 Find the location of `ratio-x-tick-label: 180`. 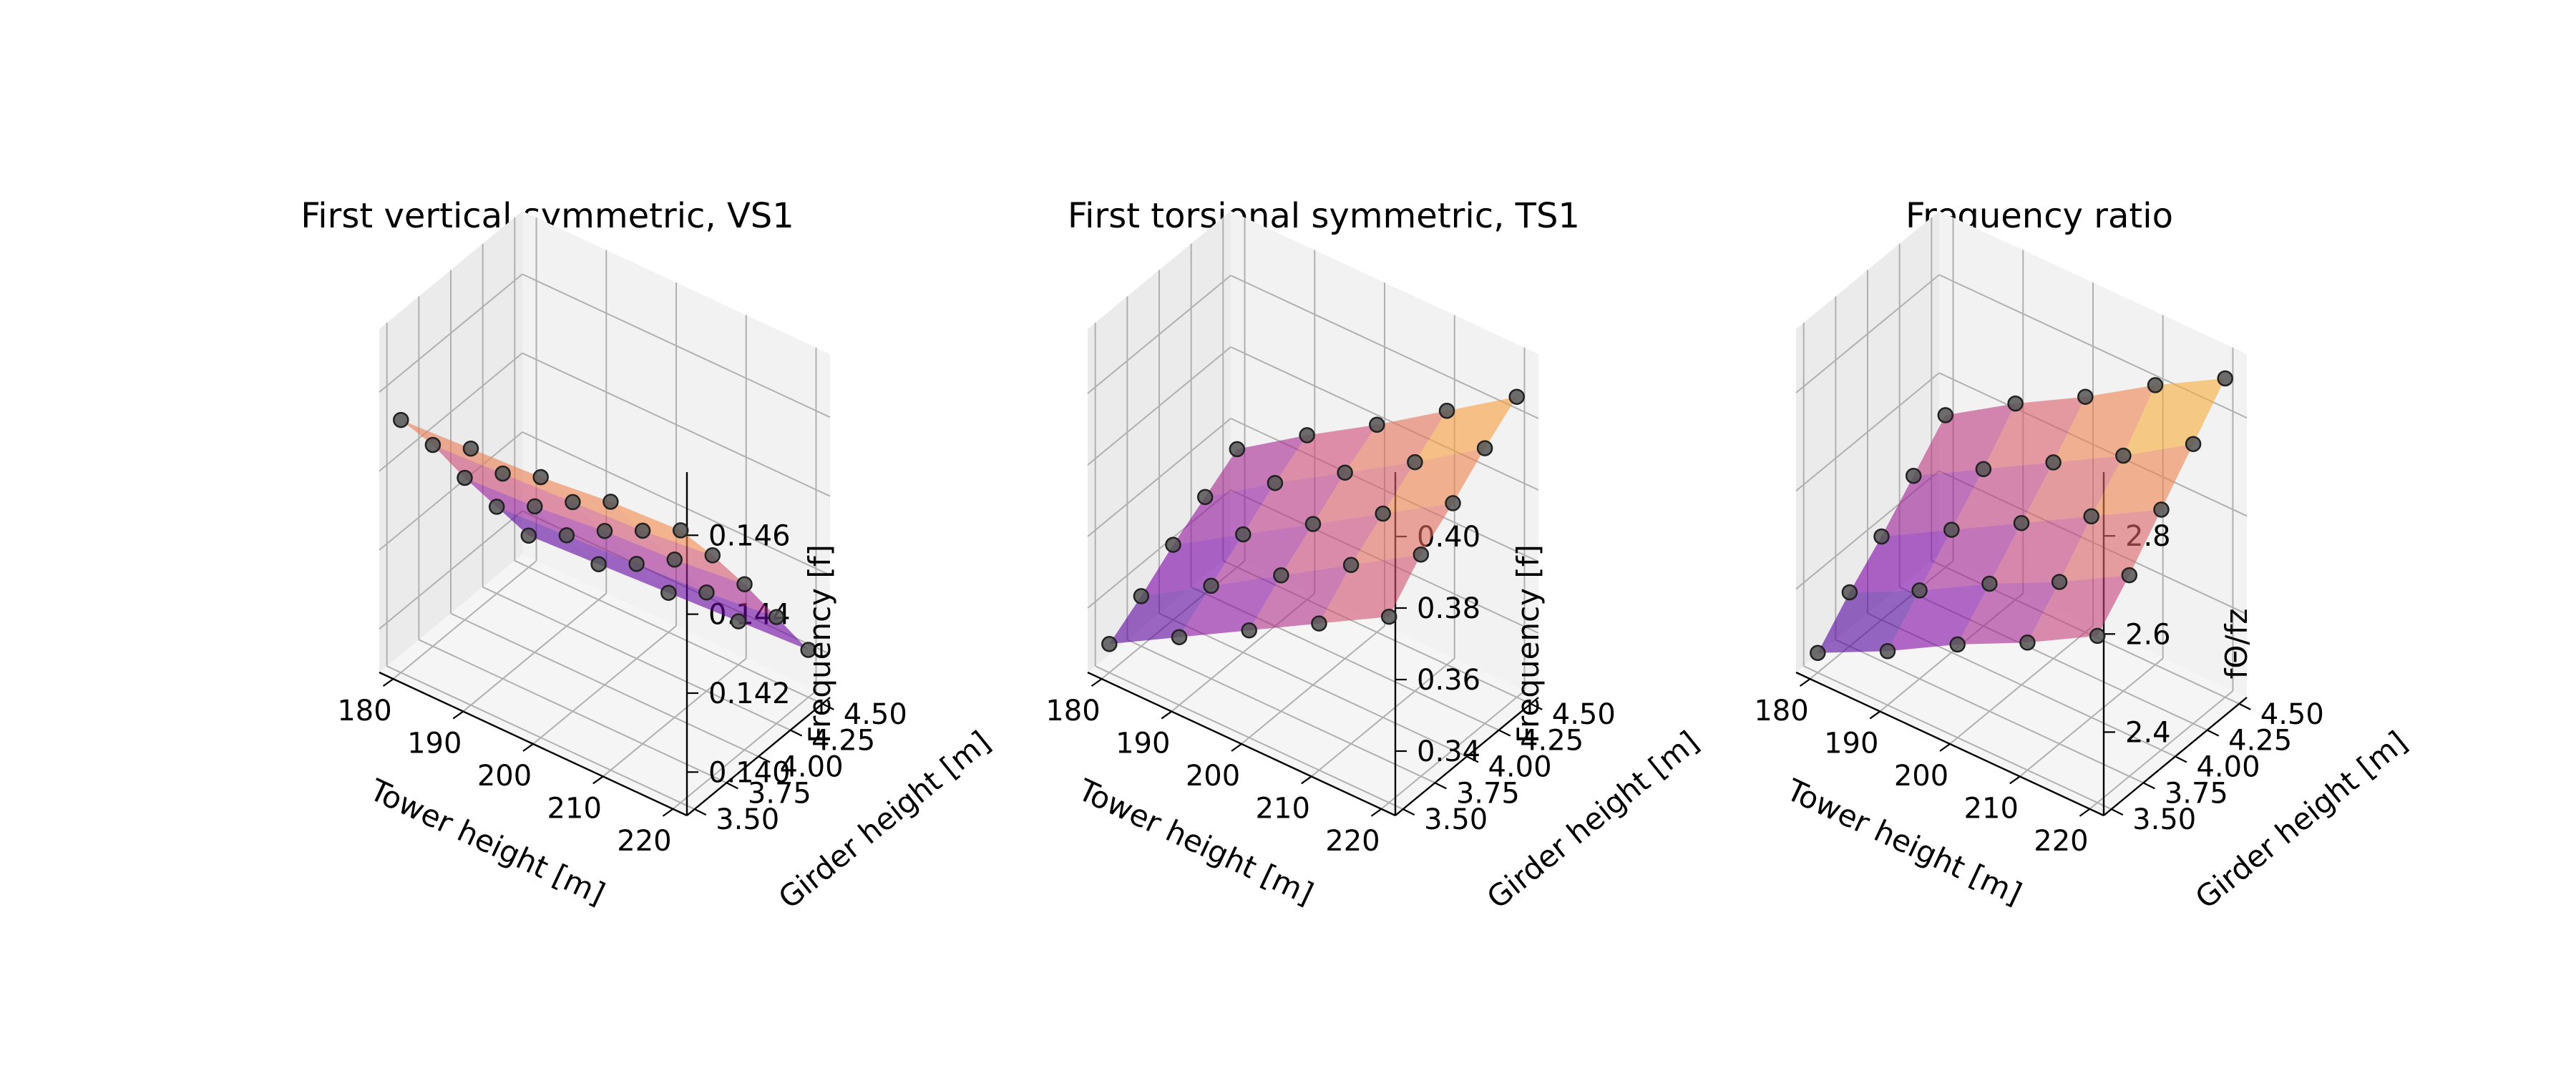

ratio-x-tick-label: 180 is located at coordinates (1781, 711).